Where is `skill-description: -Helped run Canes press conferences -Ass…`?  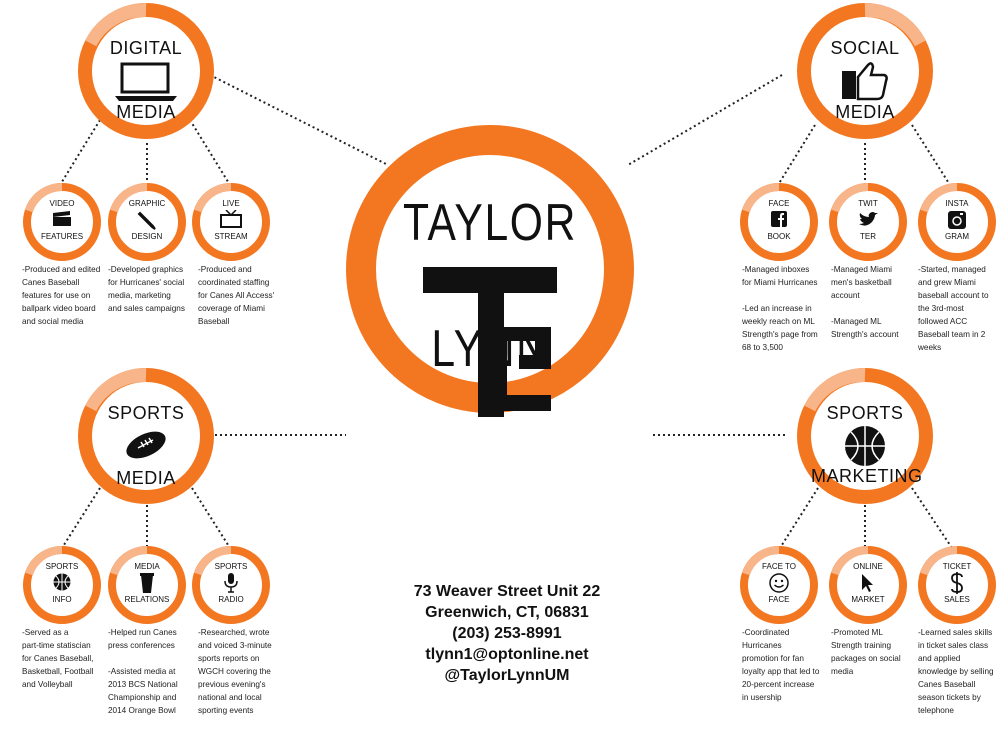
skill-description: -Helped run Canes press conferences -Ass… is located at coordinates (143, 671).